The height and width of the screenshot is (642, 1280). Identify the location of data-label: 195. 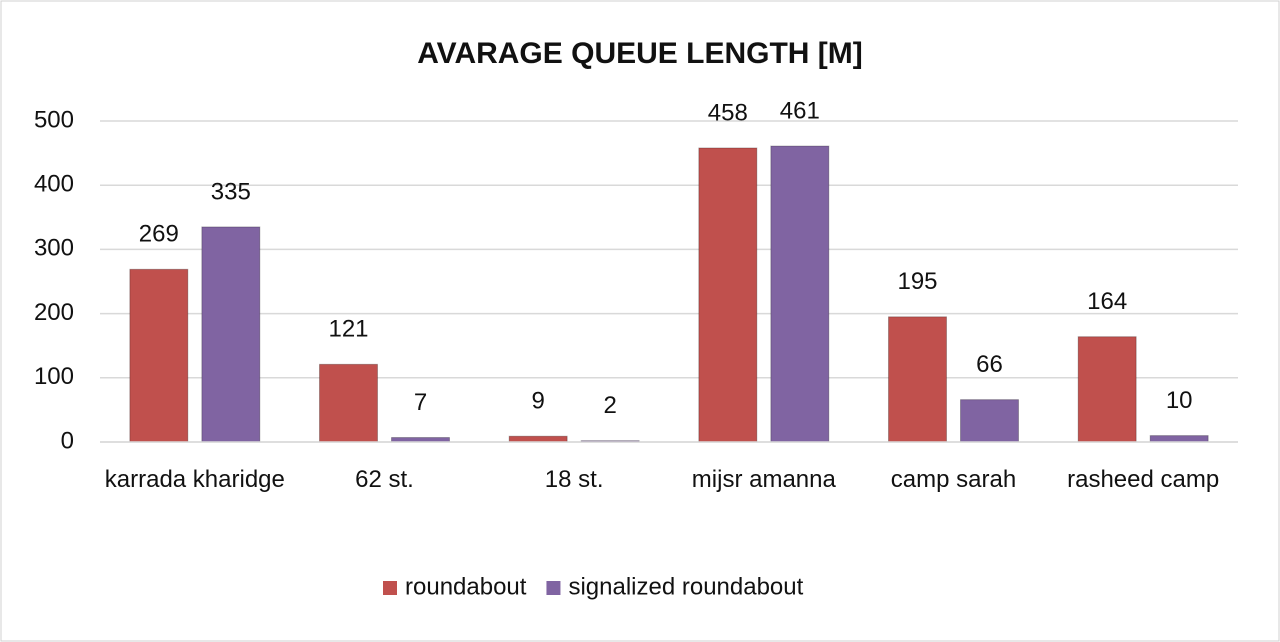
(917, 281).